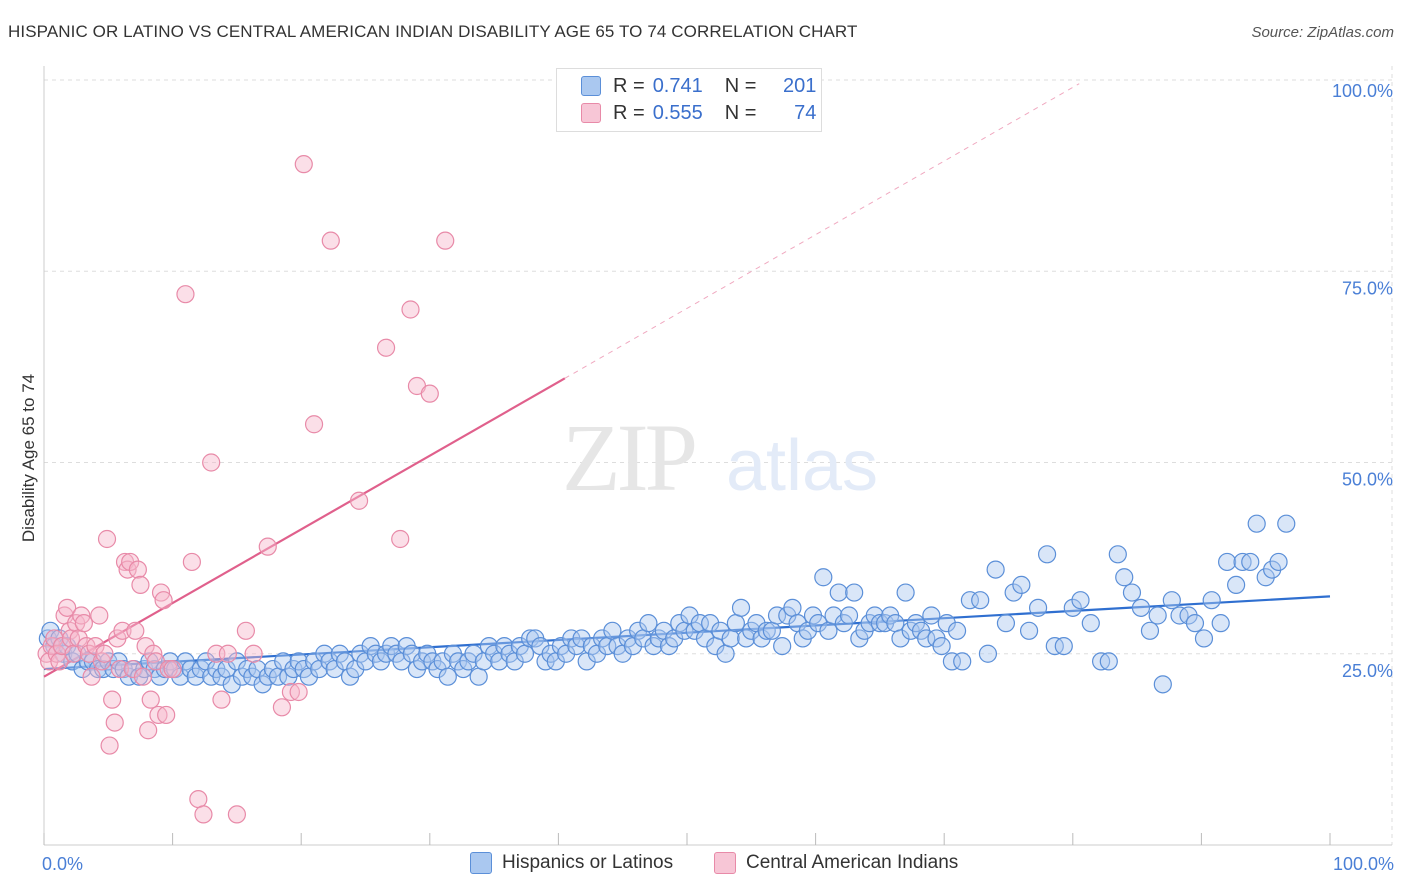  What do you see at coordinates (677, 85) in the screenshot?
I see `legend-r-value: 0.741` at bounding box center [677, 85].